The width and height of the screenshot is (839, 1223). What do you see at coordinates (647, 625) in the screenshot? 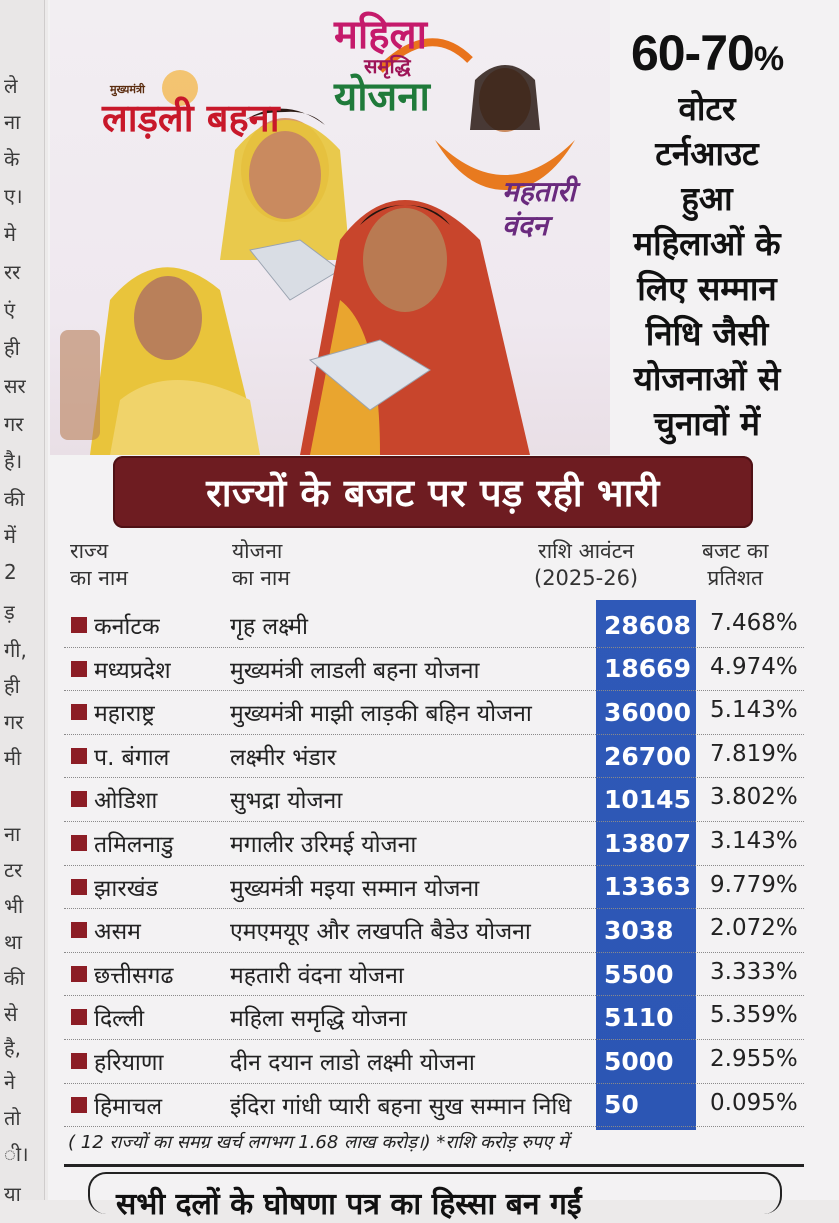
I see `allocation-amount: 28608` at bounding box center [647, 625].